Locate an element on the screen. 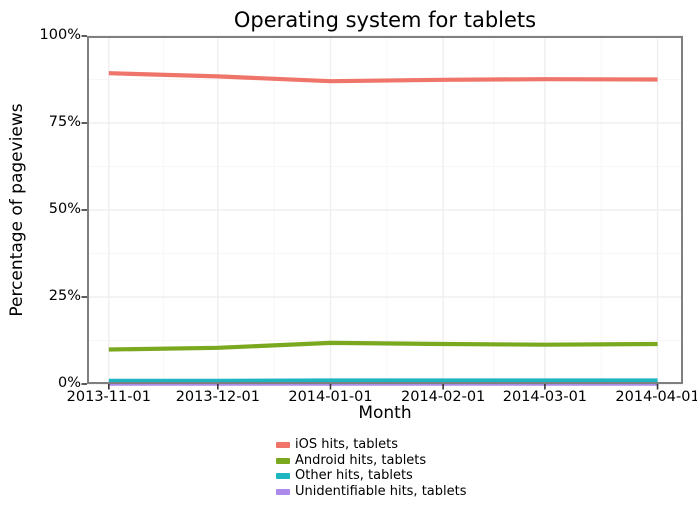  x-tick-label: 2014-03-01 is located at coordinates (545, 397).